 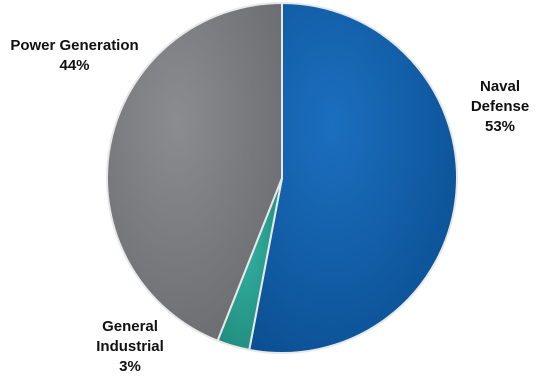 I want to click on slice-label-line: Defense, so click(x=500, y=106).